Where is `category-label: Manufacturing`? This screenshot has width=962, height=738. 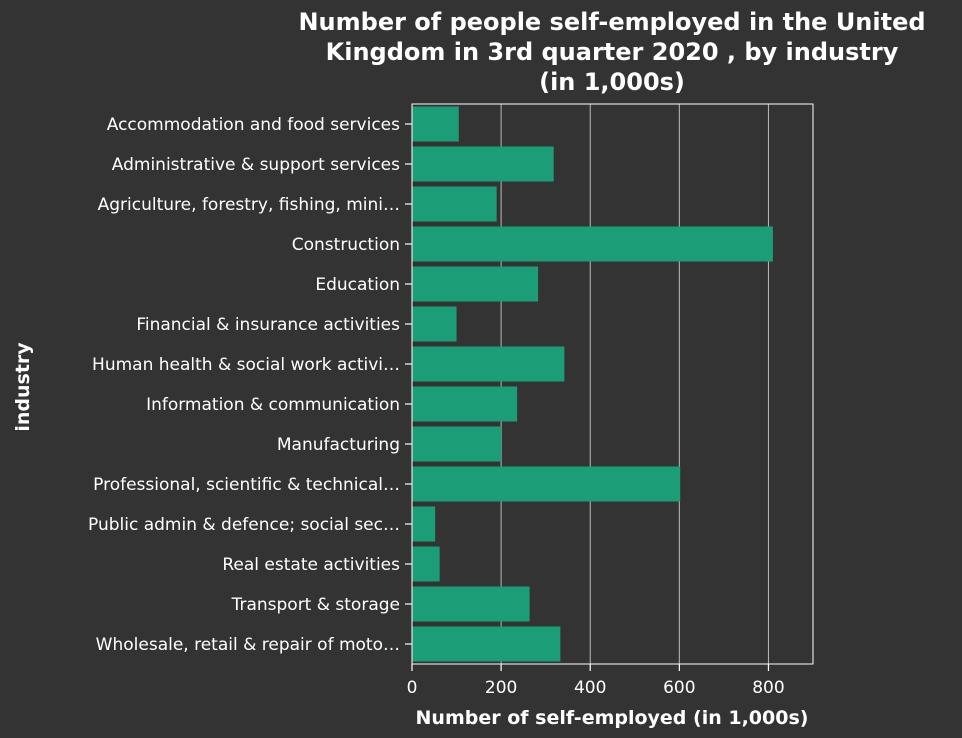
category-label: Manufacturing is located at coordinates (338, 445).